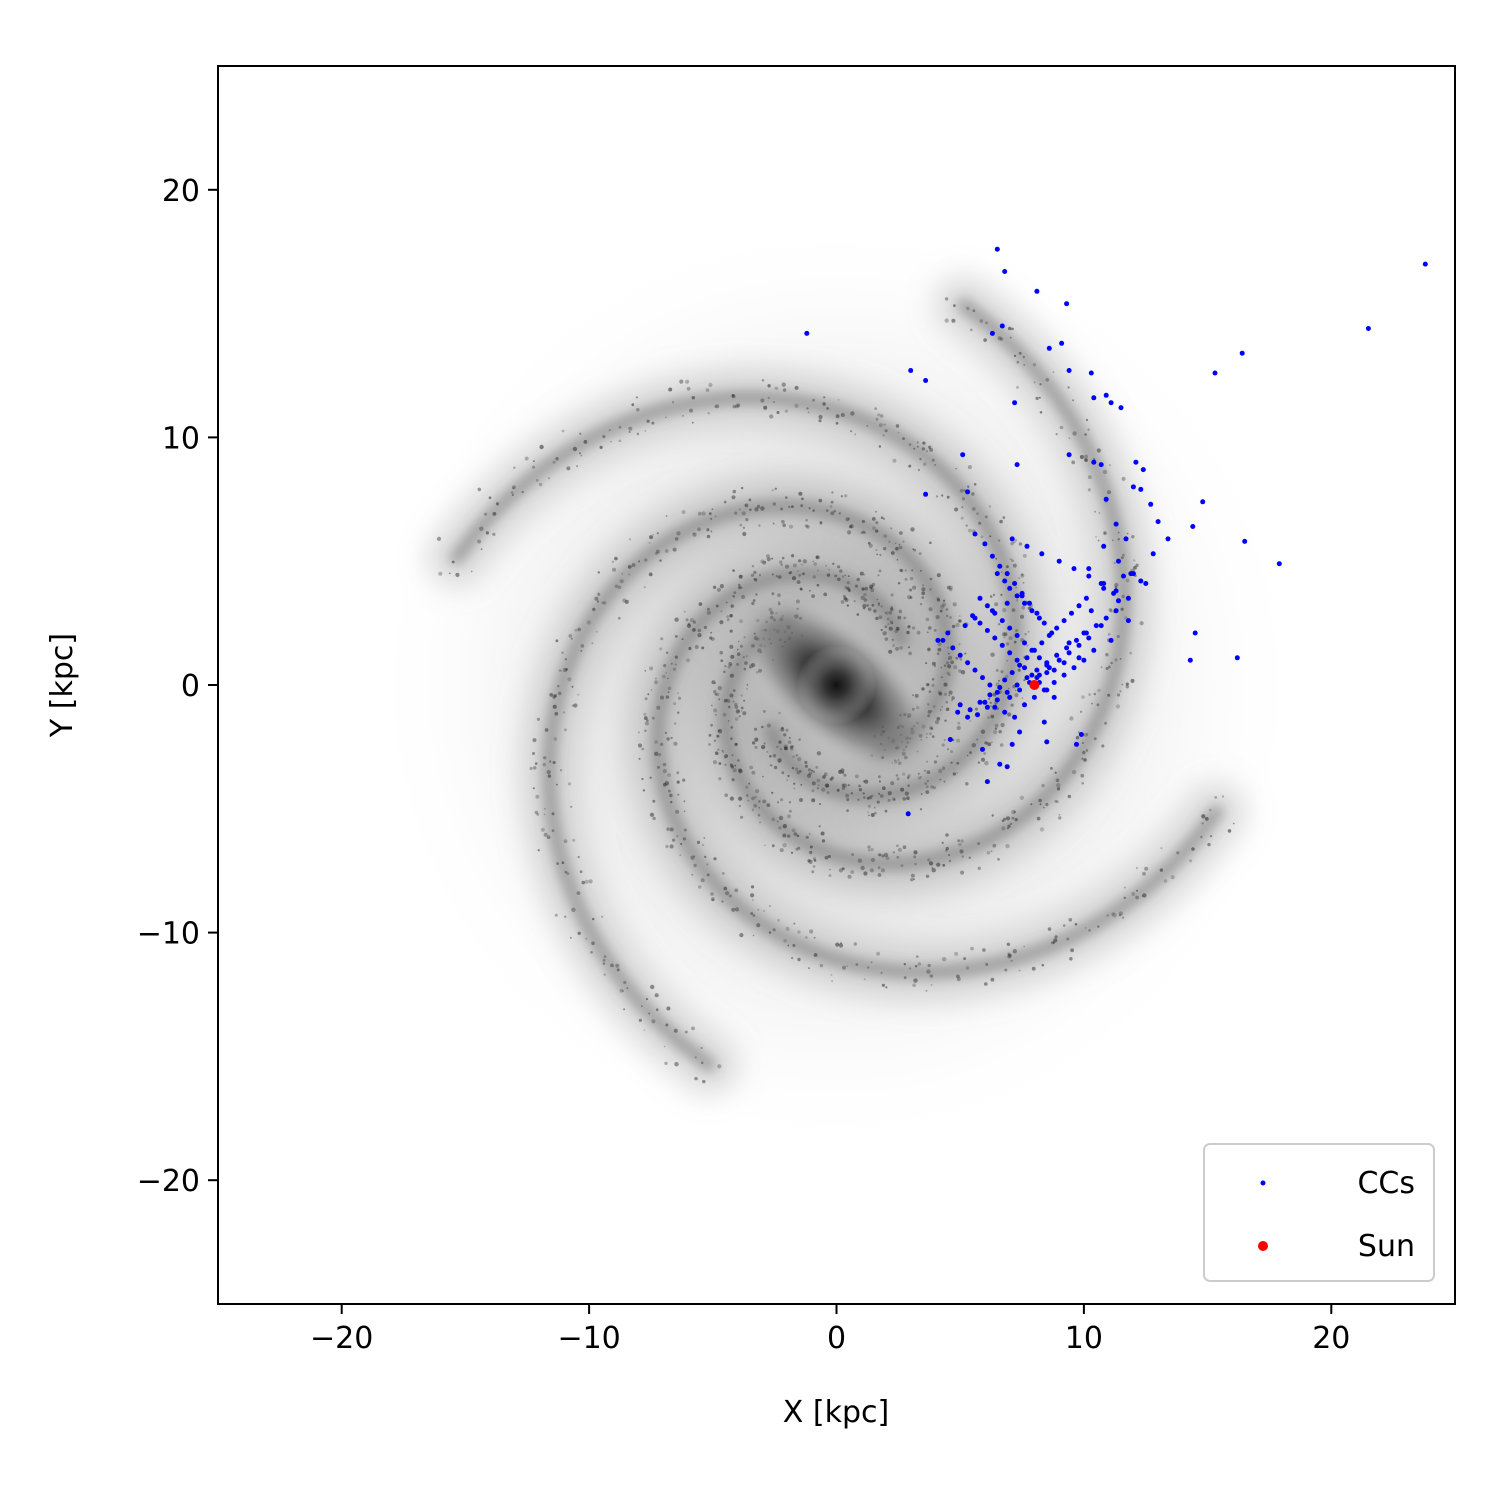 The height and width of the screenshot is (1500, 1500). Describe the element at coordinates (1263, 1246) in the screenshot. I see `legend-marker-sun` at that location.